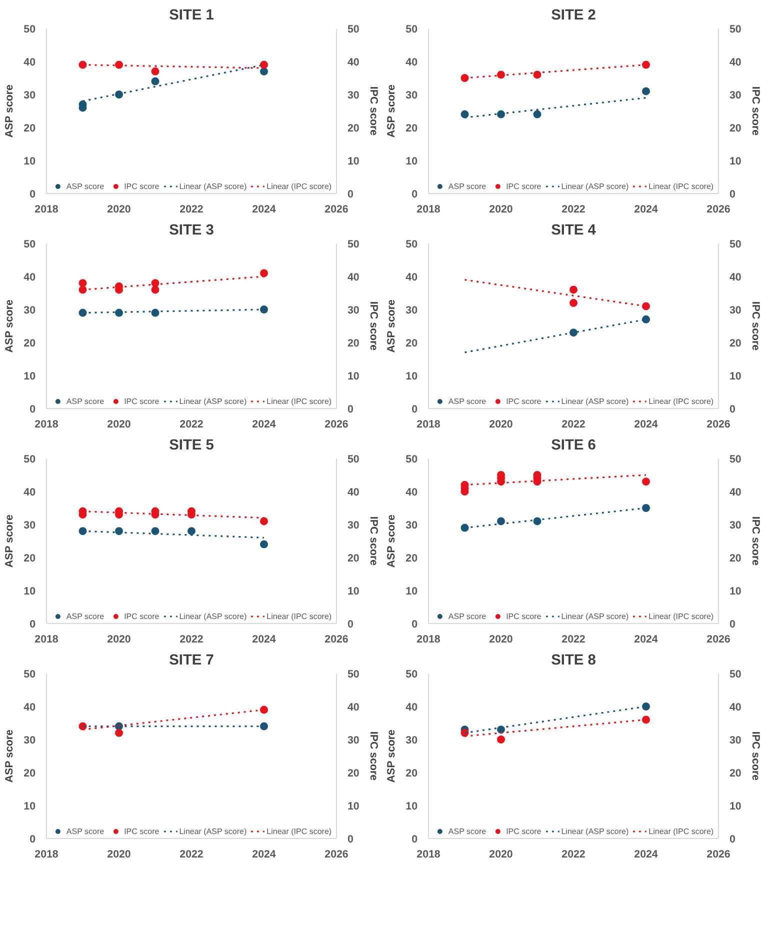 The image size is (777, 940). What do you see at coordinates (119, 424) in the screenshot?
I see `x-tick-label: 2020` at bounding box center [119, 424].